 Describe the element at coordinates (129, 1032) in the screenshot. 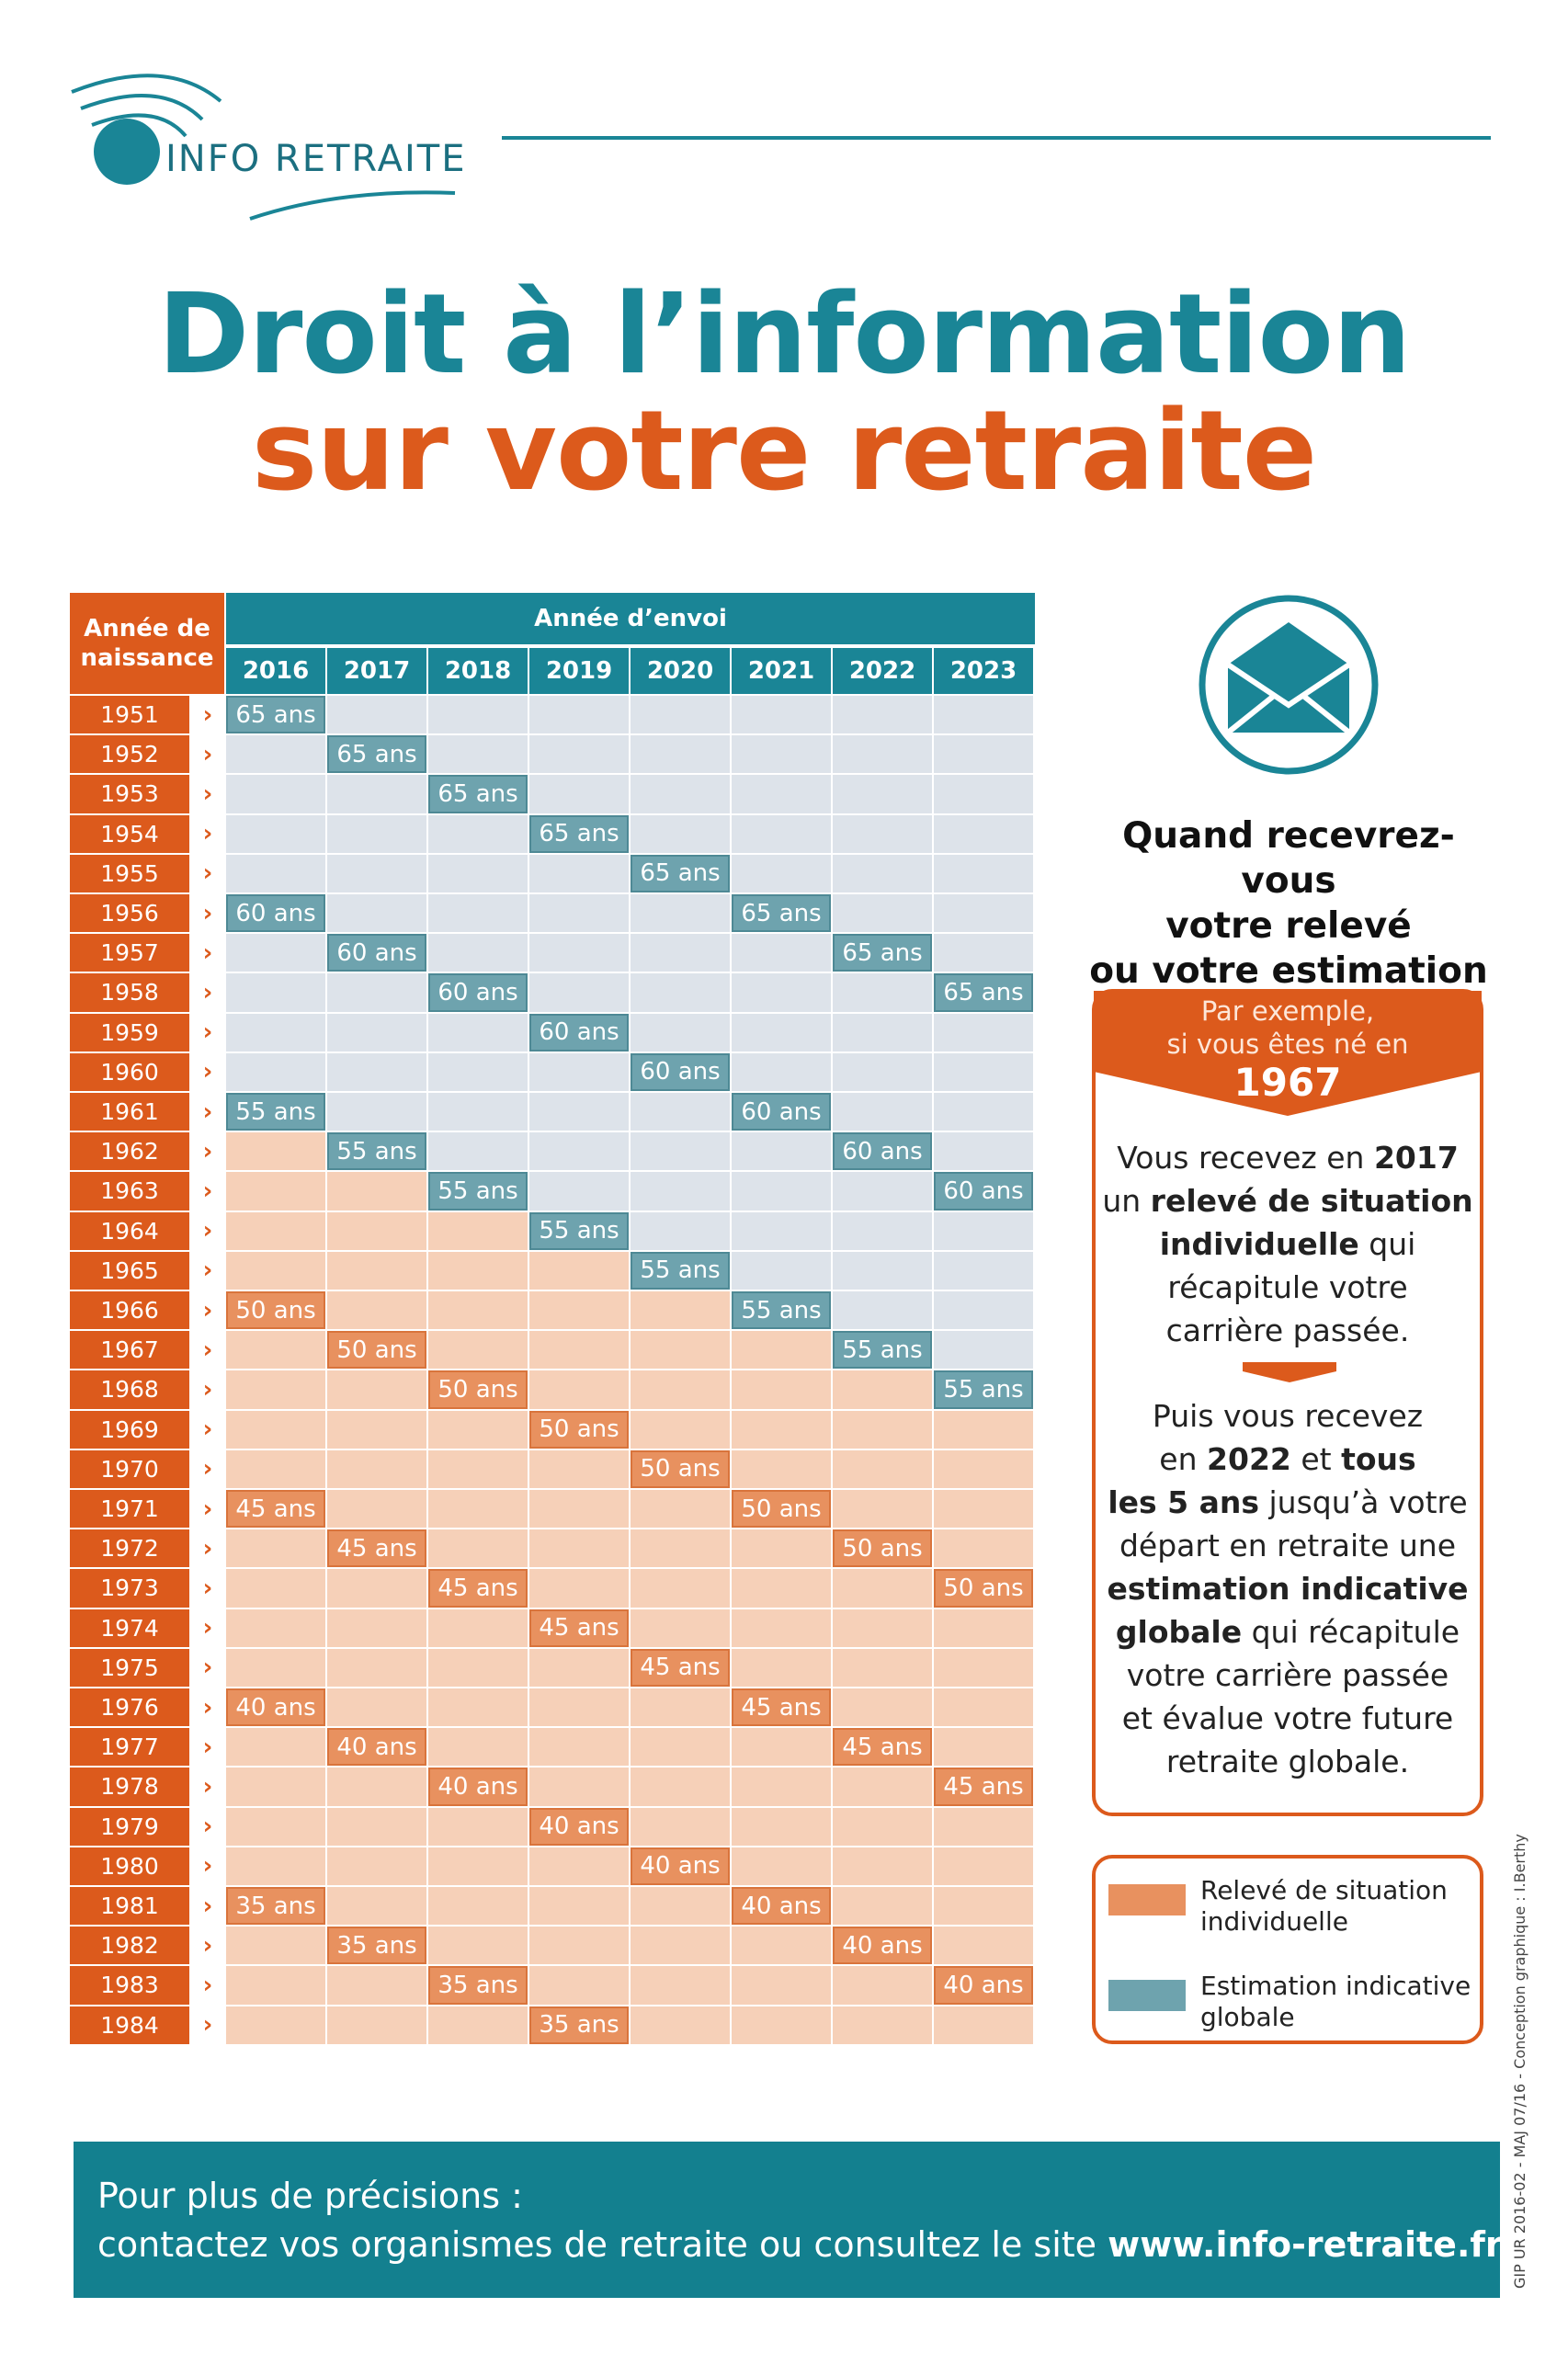

I see `birth-year-cell: 1959` at that location.